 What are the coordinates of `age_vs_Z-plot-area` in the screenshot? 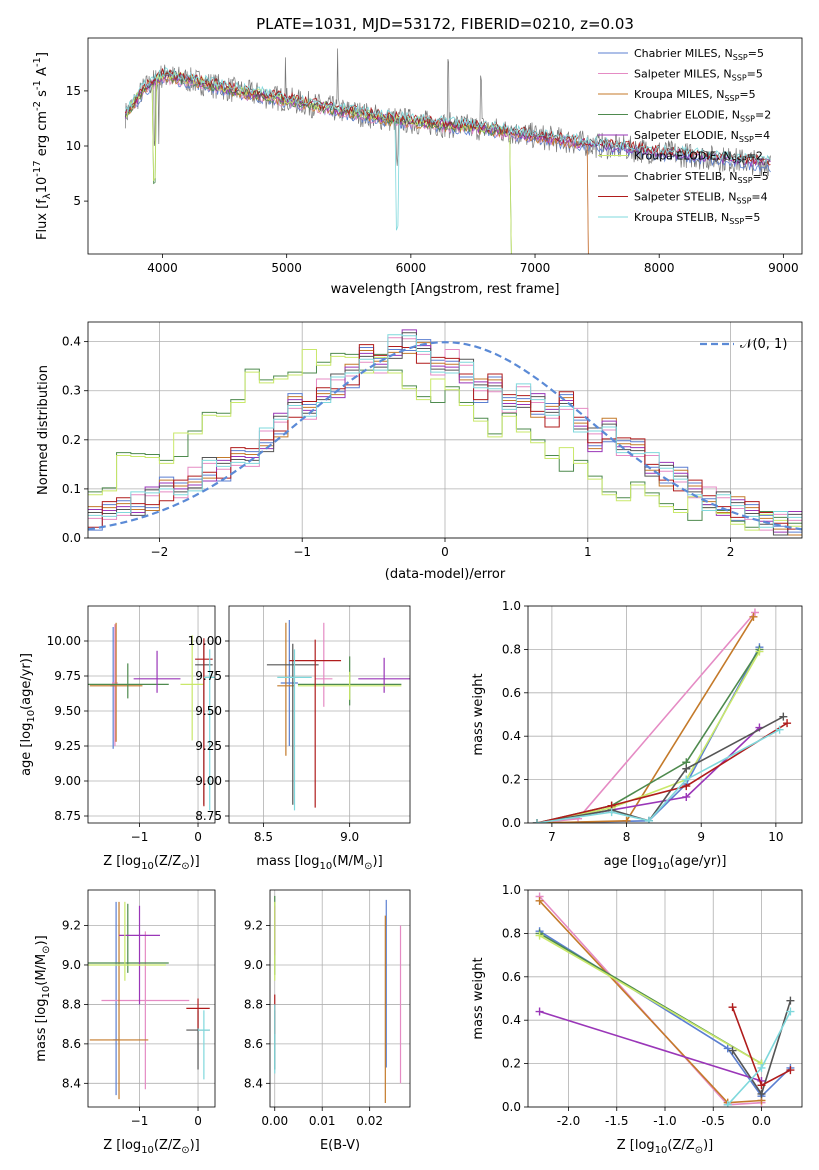 It's located at (151, 716).